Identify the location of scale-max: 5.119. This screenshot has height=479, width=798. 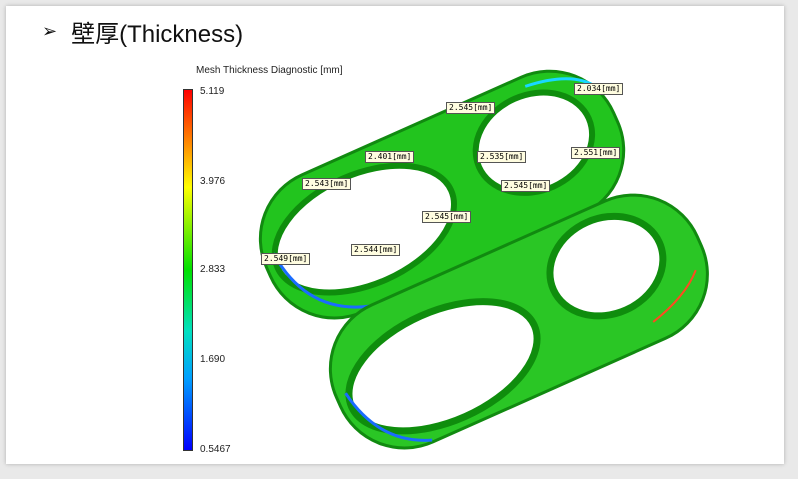
(212, 91).